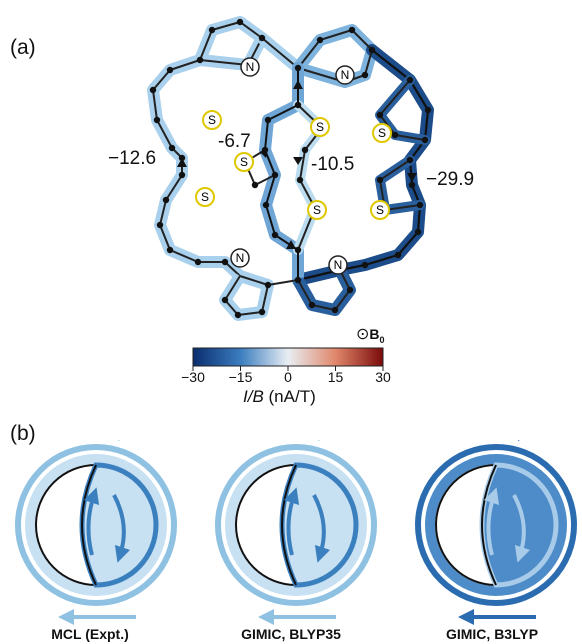 Image resolution: width=582 pixels, height=644 pixels. Describe the element at coordinates (240, 377) in the screenshot. I see `colorbar-tick-label: −15` at that location.